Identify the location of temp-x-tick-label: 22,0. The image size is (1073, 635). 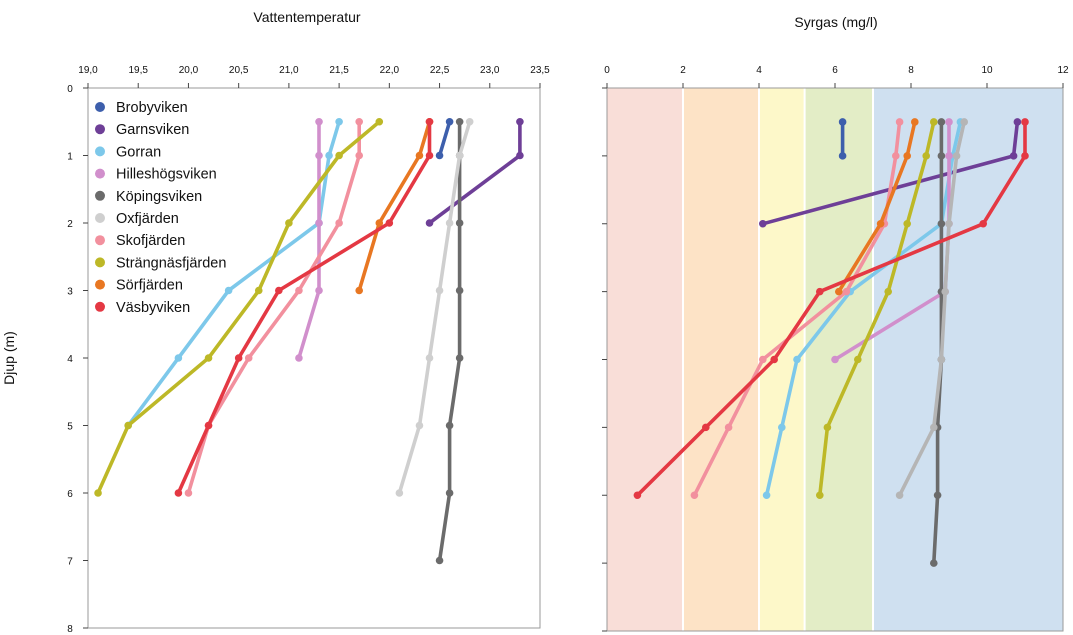
(390, 70).